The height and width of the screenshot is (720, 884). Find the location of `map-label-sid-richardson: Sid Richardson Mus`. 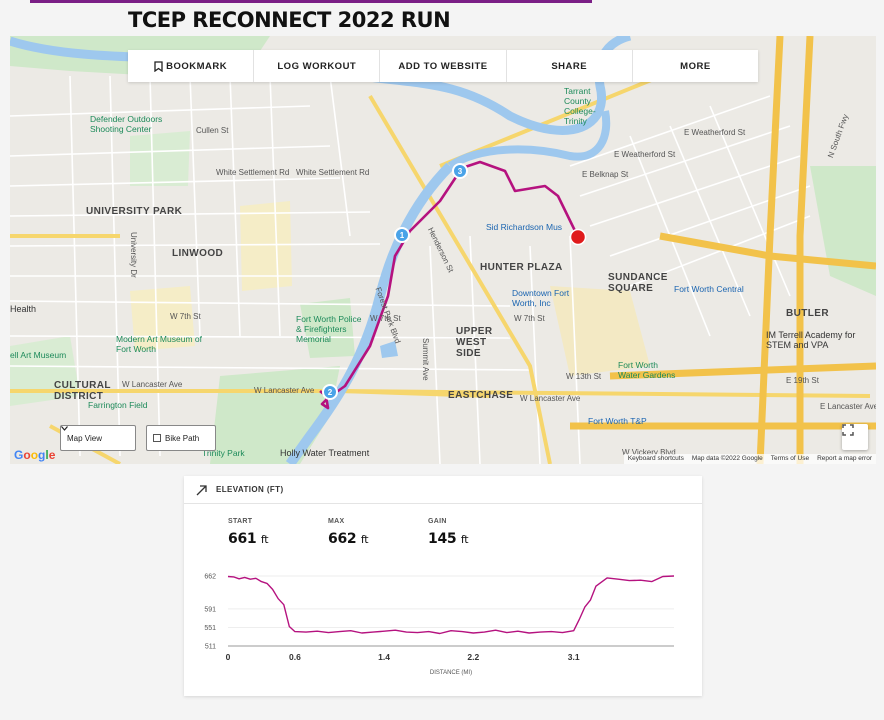

map-label-sid-richardson: Sid Richardson Mus is located at coordinates (524, 227).